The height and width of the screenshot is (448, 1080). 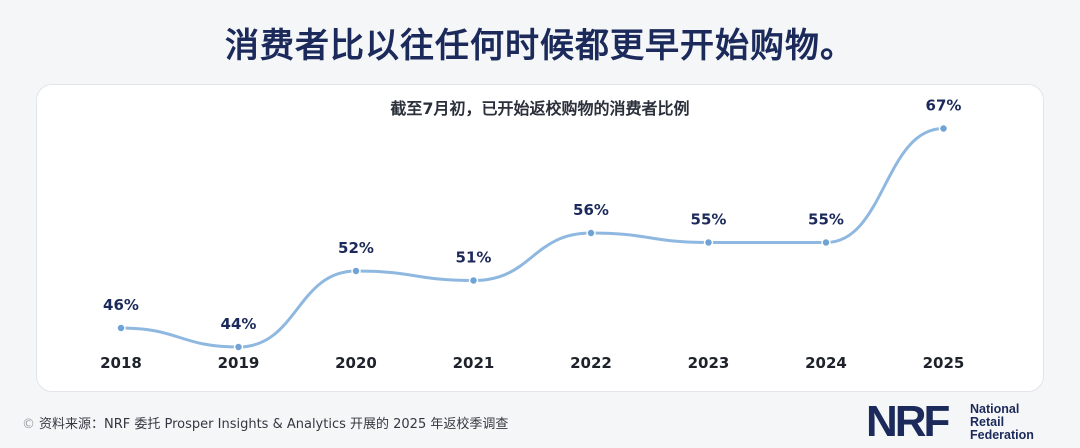 I want to click on chart-title: 截至7月初，已开始返校购物的消费者比例, so click(x=540, y=108).